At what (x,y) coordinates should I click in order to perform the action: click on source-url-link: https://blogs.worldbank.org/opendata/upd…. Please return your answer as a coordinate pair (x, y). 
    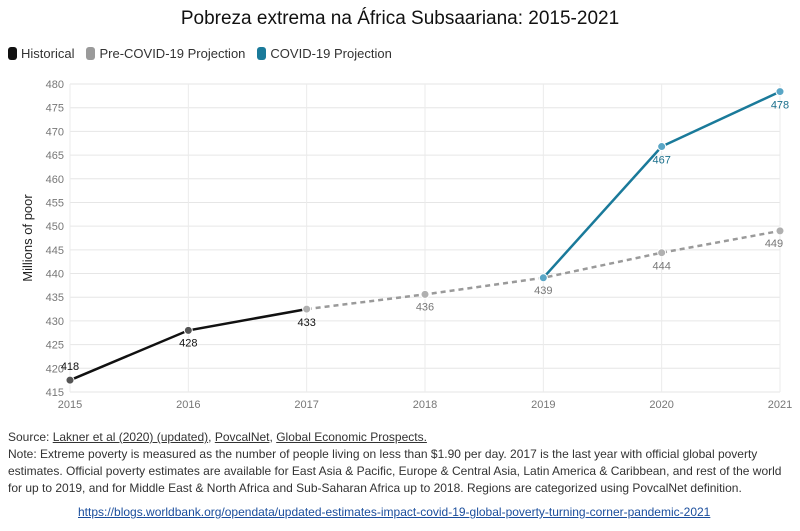
    Looking at the image, I should click on (394, 512).